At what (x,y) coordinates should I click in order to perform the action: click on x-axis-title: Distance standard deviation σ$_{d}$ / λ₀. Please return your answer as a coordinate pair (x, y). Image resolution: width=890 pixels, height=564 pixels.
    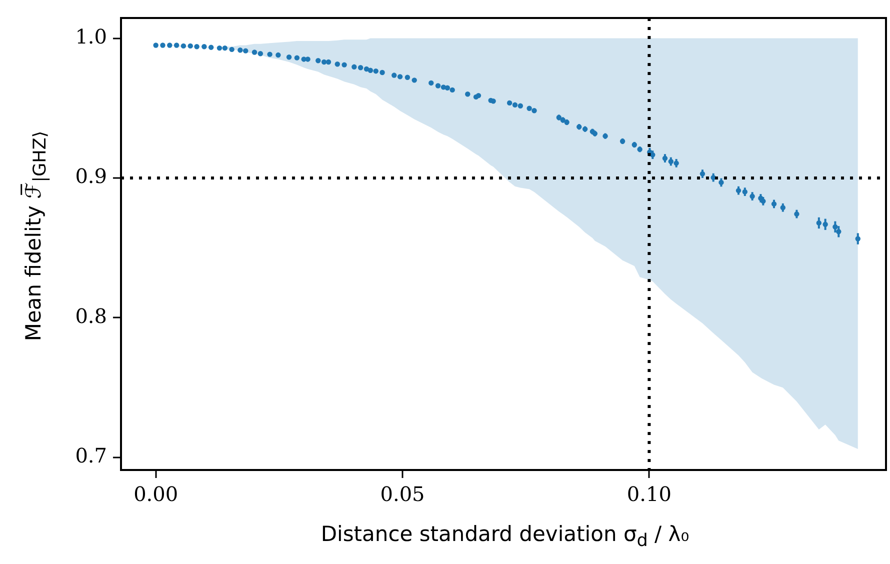
    Looking at the image, I should click on (505, 537).